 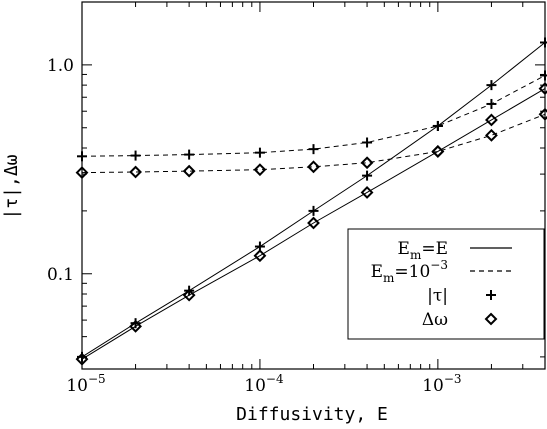 What do you see at coordinates (11, 186) in the screenshot?
I see `y-axis-label: |τ|,Δω` at bounding box center [11, 186].